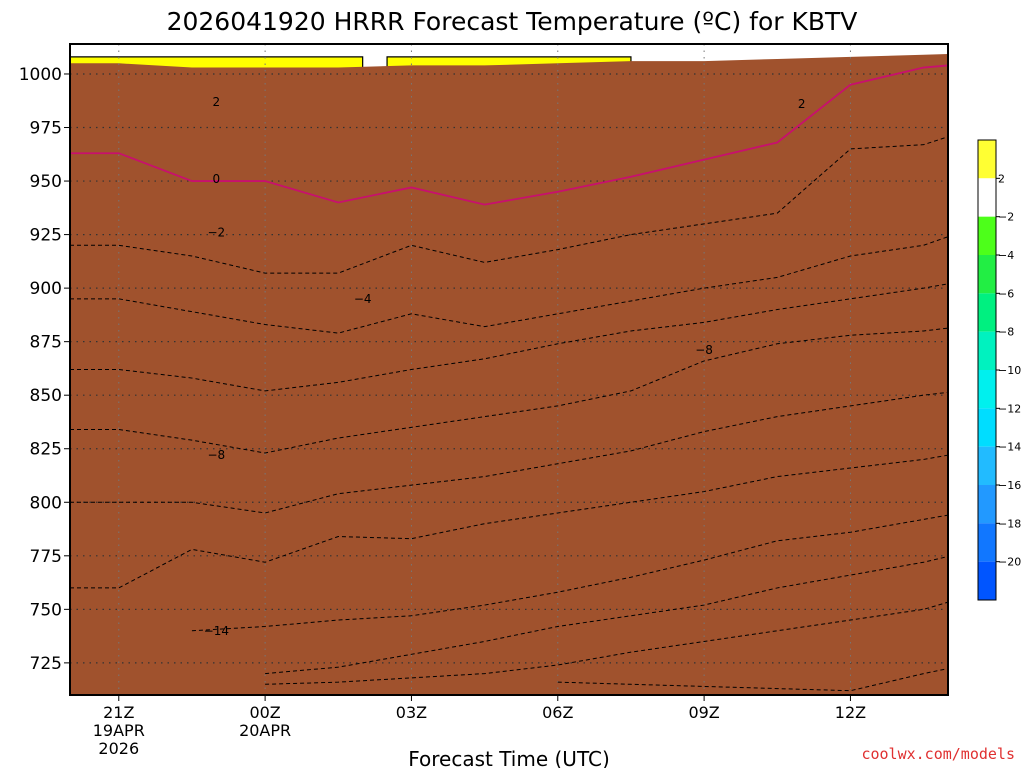 Image resolution: width=1024 pixels, height=768 pixels. What do you see at coordinates (46, 182) in the screenshot?
I see `y-tick-label-950: 950` at bounding box center [46, 182].